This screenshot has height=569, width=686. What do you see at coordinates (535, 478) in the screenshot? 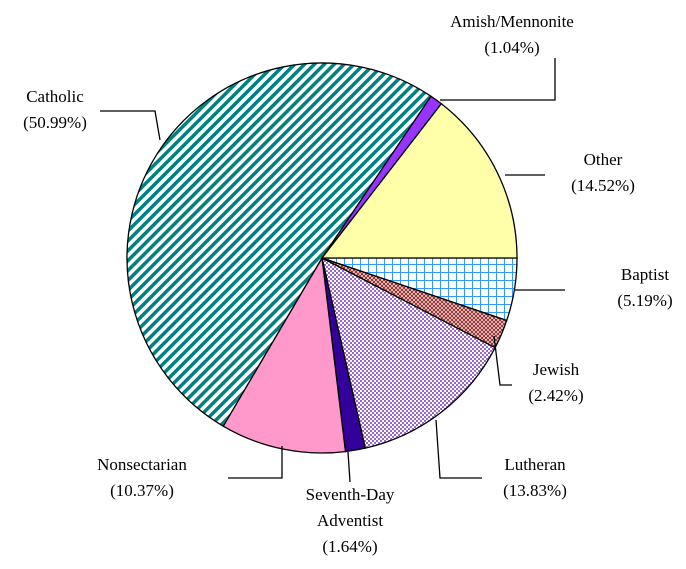
I see `slice-label: Lutheran (13.83%)` at bounding box center [535, 478].